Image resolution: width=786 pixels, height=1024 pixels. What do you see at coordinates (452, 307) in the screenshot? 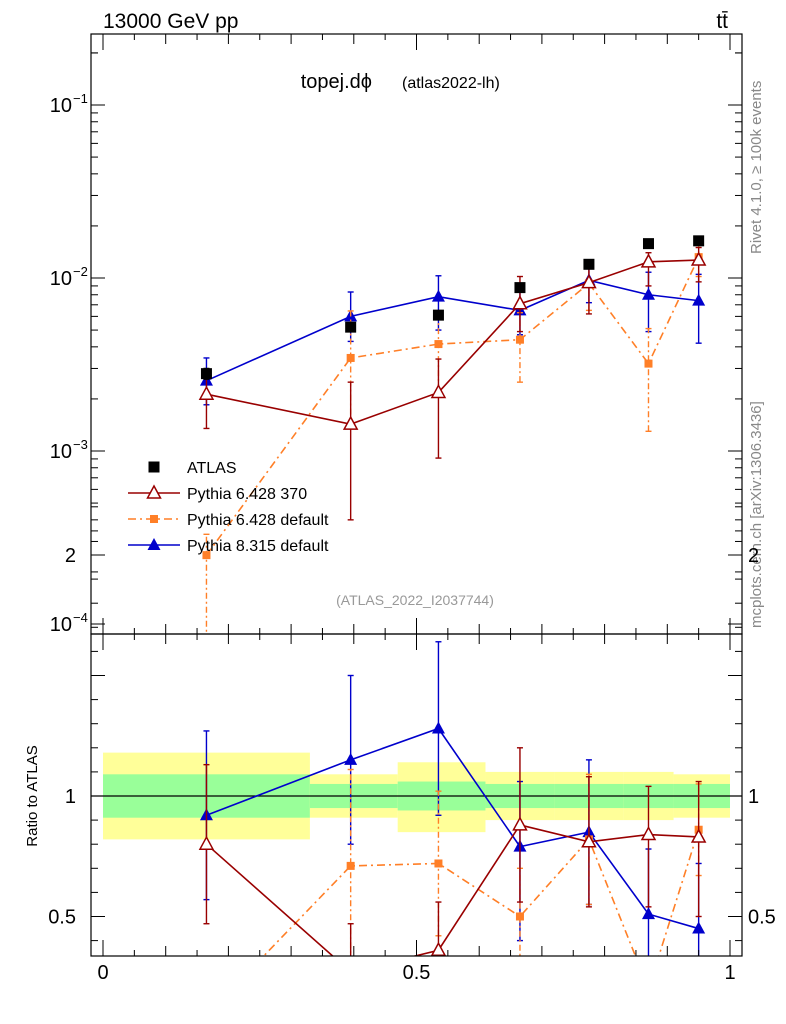
I see `main-atlas-series` at bounding box center [452, 307].